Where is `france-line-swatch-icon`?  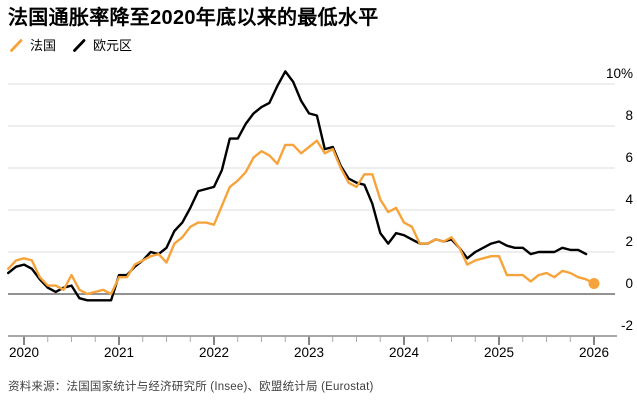
france-line-swatch-icon is located at coordinates (16, 45).